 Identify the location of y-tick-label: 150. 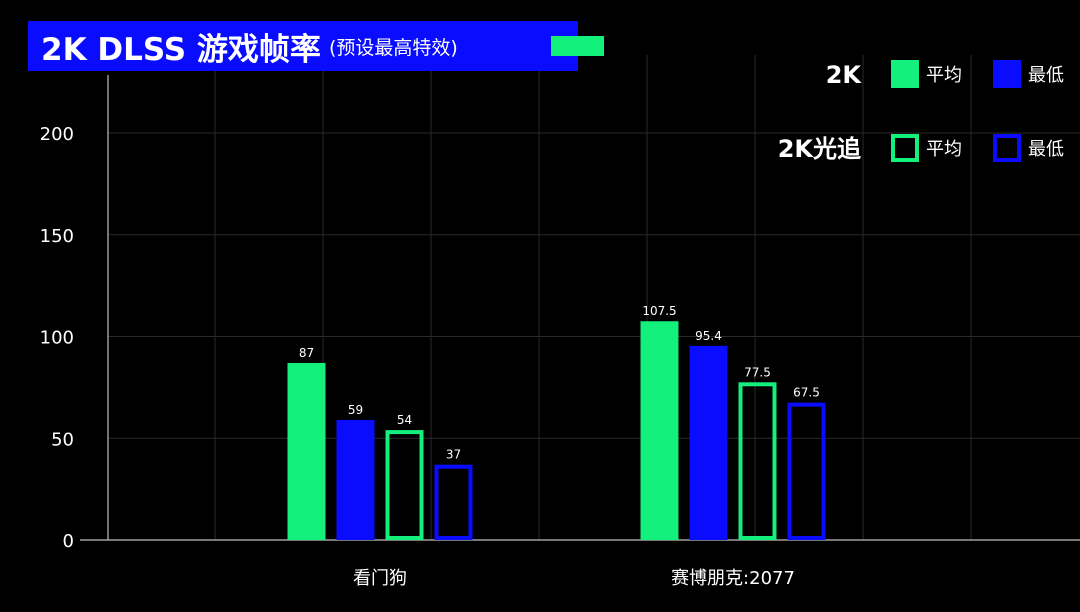
(57, 236).